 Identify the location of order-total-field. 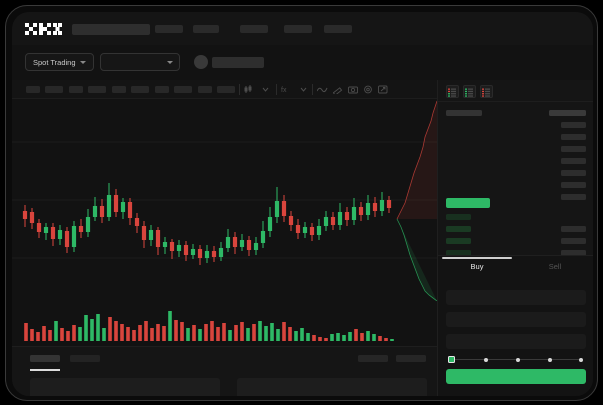
(516, 341).